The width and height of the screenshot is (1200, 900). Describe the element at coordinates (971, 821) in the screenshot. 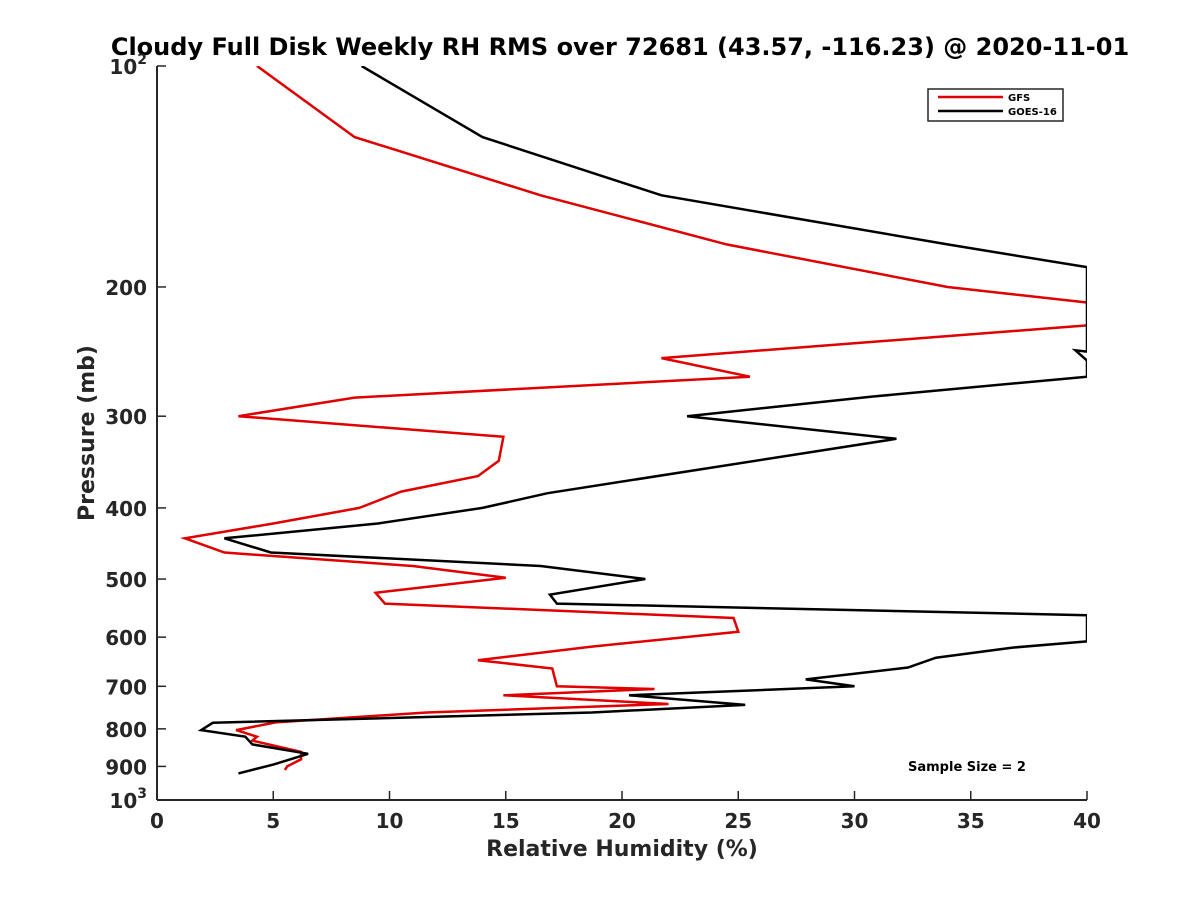

I see `x-tick-label: 35` at that location.